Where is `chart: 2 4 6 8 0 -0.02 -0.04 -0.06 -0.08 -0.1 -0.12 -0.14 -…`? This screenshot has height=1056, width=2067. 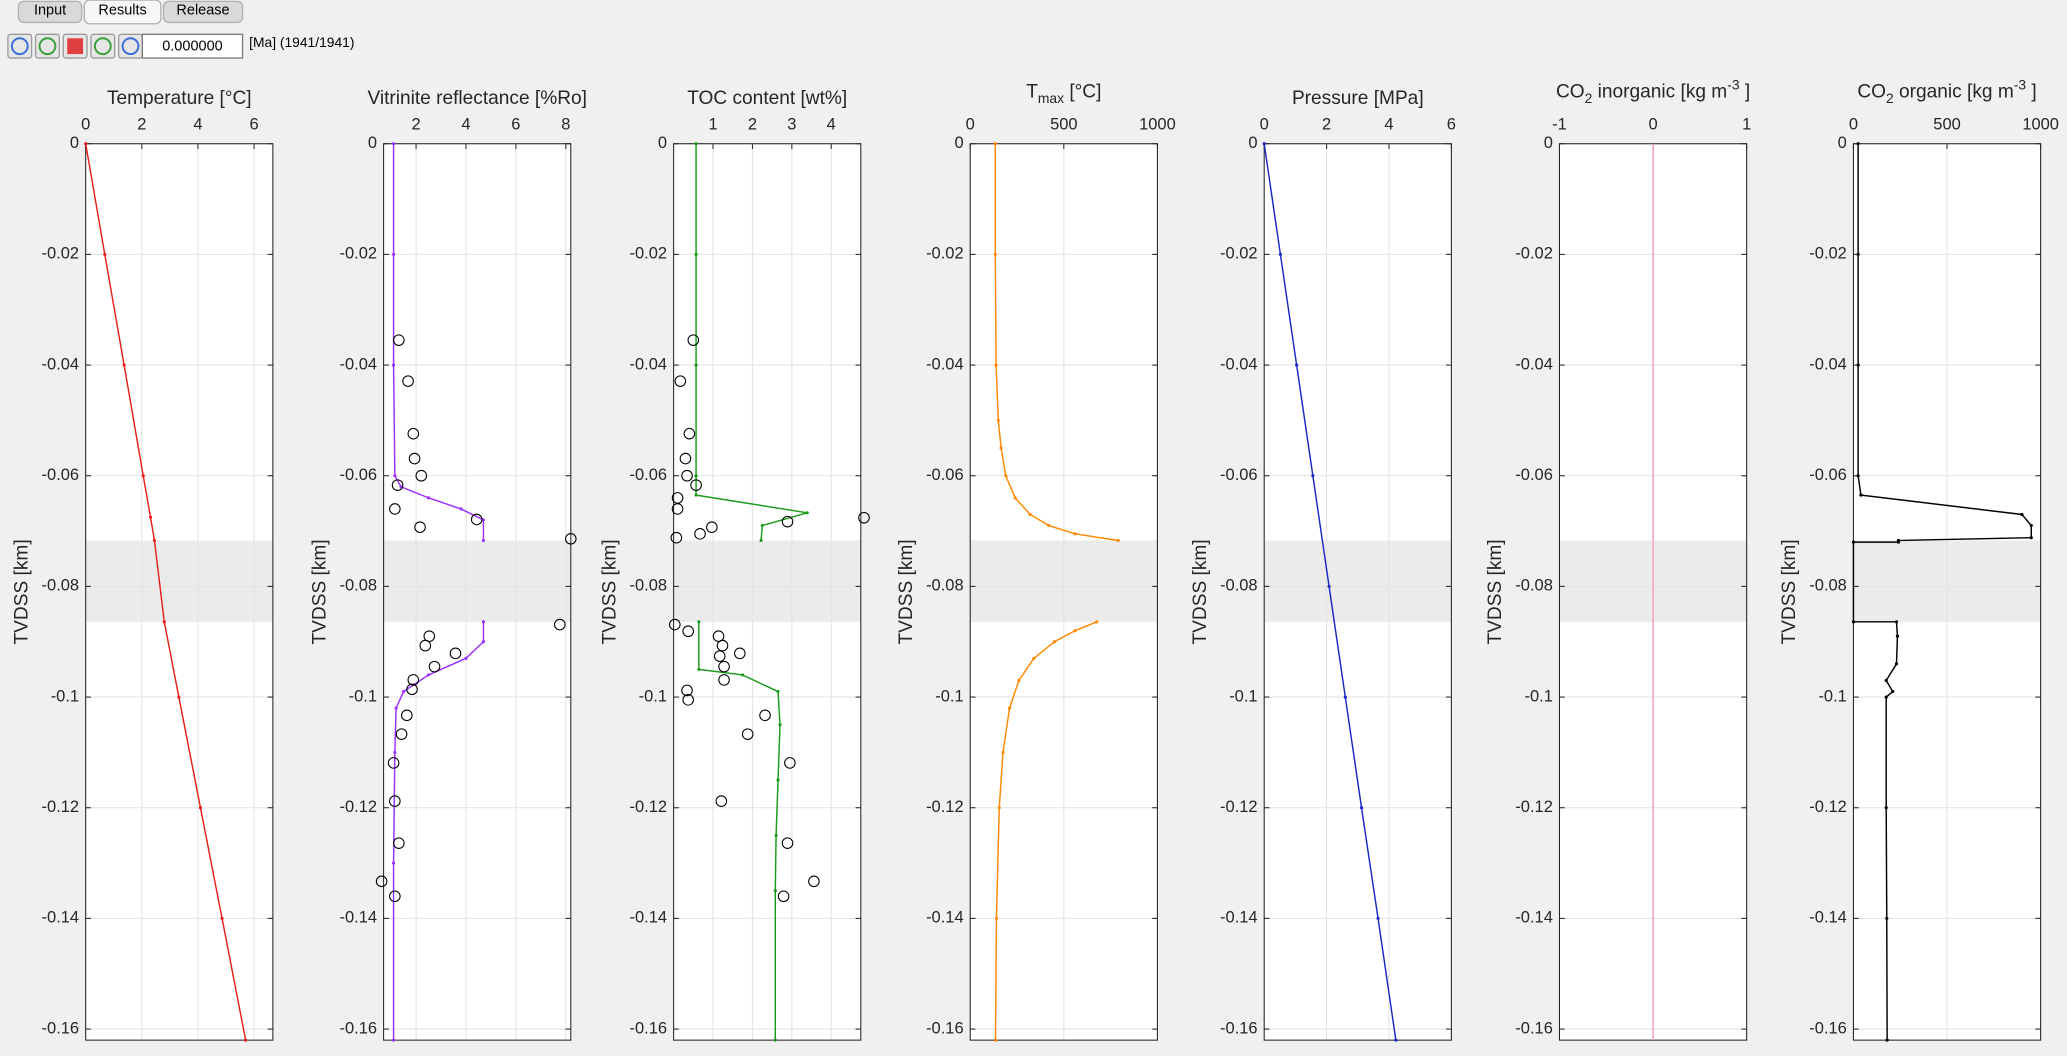 chart: 2 4 6 8 0 -0.02 -0.04 -0.06 -0.08 -0.1 -0.12 -0.14 -… is located at coordinates (448, 565).